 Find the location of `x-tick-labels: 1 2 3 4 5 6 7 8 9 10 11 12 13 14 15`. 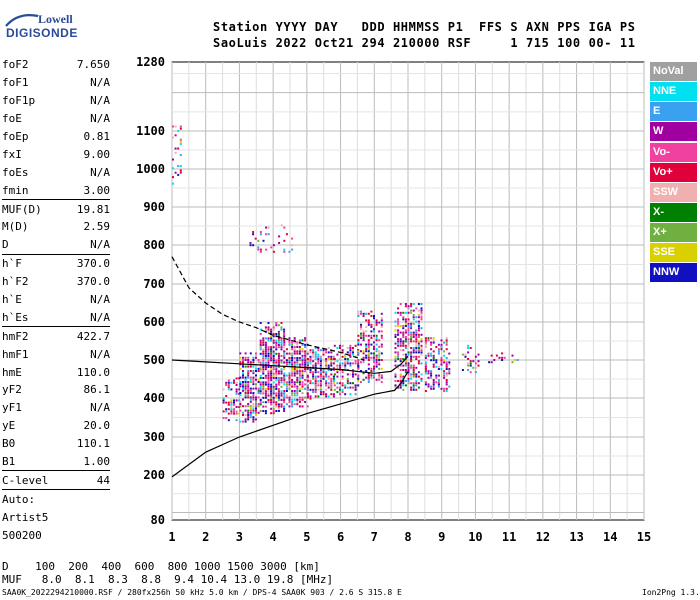

x-tick-labels: 1 2 3 4 5 6 7 8 9 10 11 12 13 14 15 is located at coordinates (409, 537).